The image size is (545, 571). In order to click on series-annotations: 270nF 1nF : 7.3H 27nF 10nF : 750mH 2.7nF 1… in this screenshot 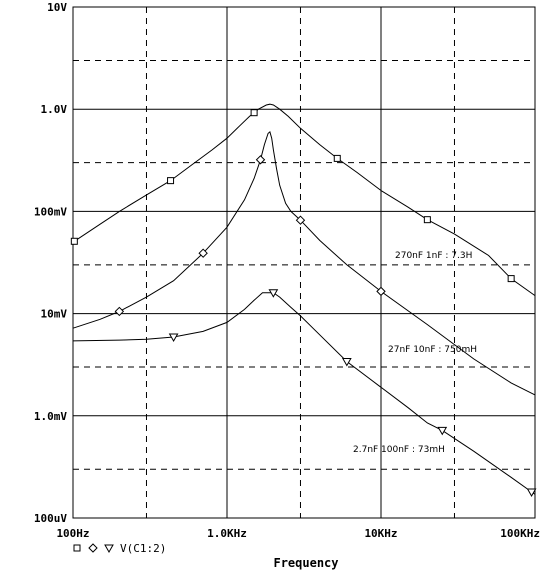, I will do `click(415, 353)`.